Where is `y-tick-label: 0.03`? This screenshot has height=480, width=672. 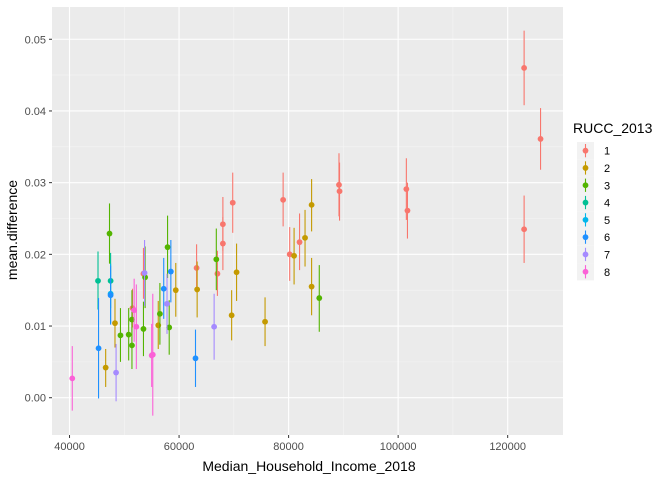 y-tick-label: 0.03 is located at coordinates (35, 184).